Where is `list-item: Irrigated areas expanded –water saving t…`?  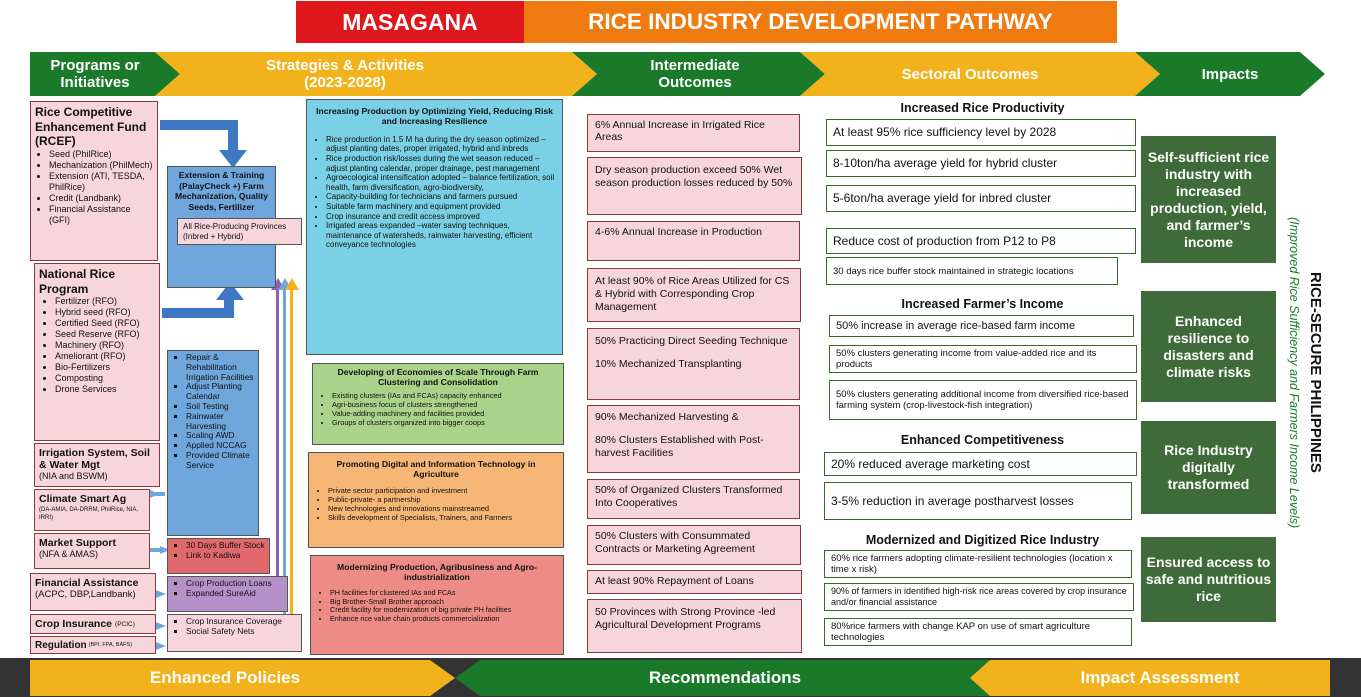
list-item: Irrigated areas expanded –water saving t… is located at coordinates (441, 235).